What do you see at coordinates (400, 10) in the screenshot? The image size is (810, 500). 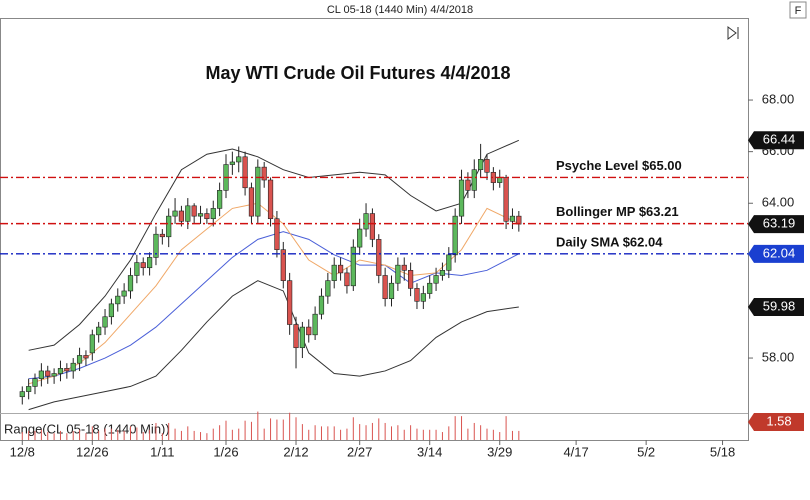 I see `header: CL 05-18 (1440 Min) 4/4/2018` at bounding box center [400, 10].